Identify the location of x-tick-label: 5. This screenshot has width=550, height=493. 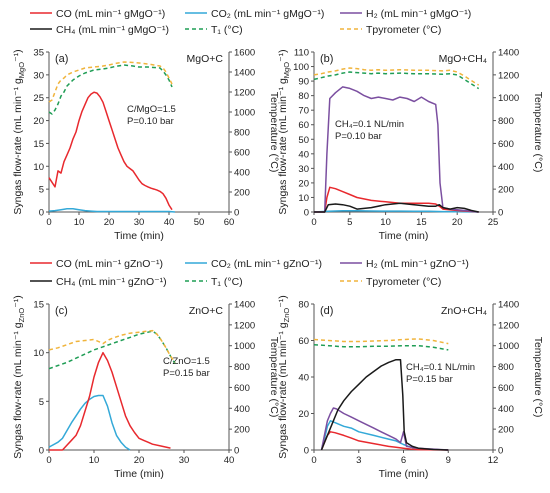
(349, 222).